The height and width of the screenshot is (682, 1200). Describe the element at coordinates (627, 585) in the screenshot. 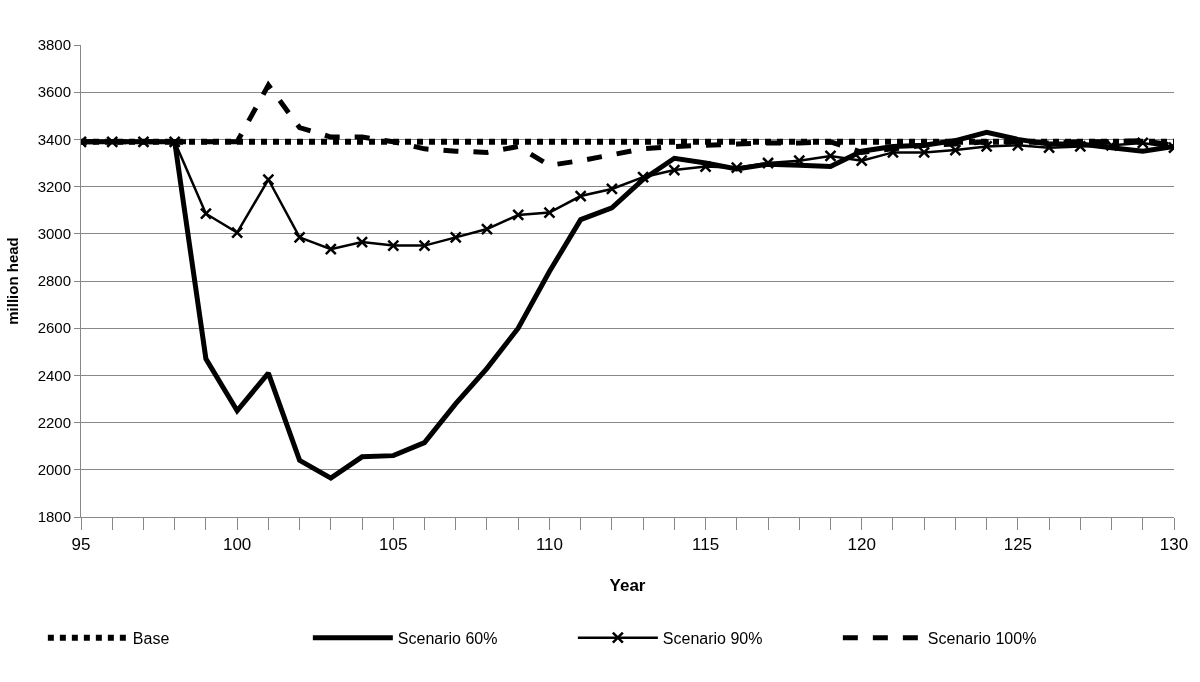

I see `x-axis-title: Year` at that location.